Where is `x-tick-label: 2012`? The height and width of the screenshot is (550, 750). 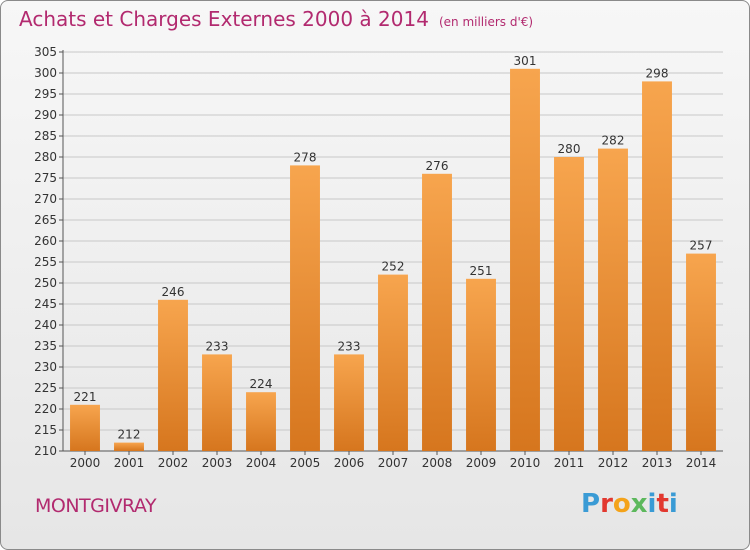 x-tick-label: 2012 is located at coordinates (613, 463).